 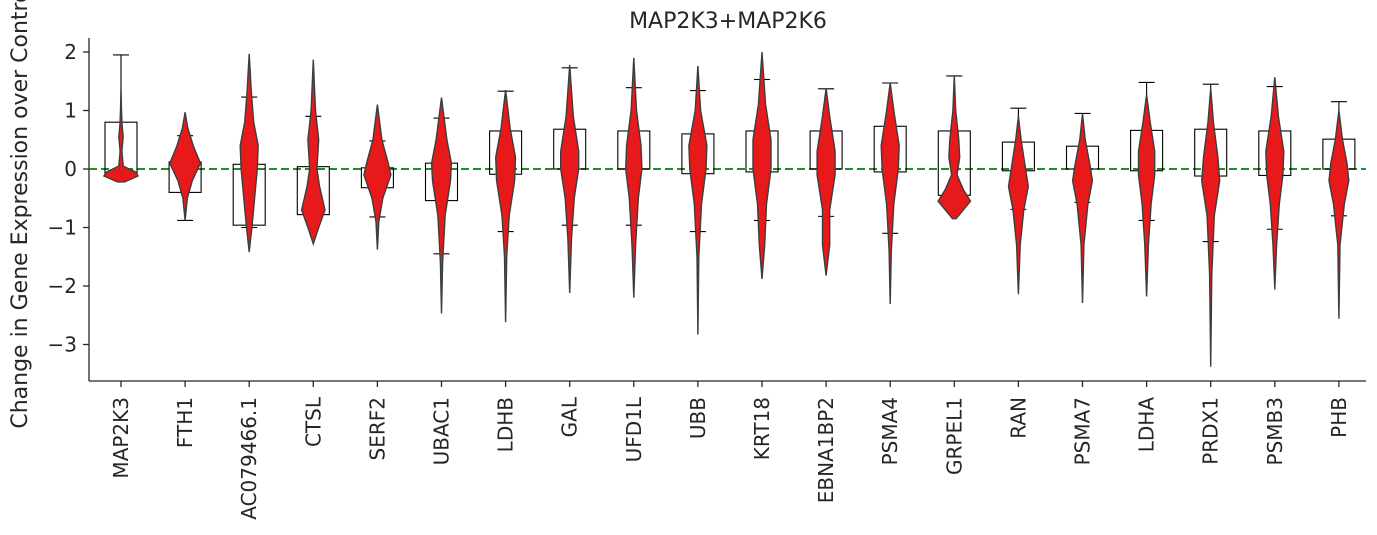 What do you see at coordinates (1147, 425) in the screenshot?
I see `x-tick-label: LDHA` at bounding box center [1147, 425].